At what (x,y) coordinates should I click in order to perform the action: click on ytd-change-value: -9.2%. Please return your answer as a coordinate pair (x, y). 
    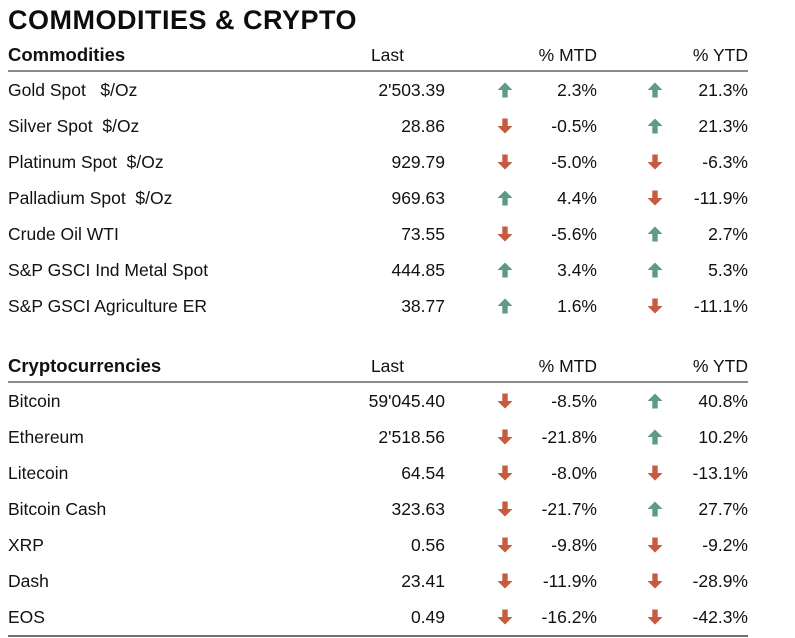
    Looking at the image, I should click on (725, 544).